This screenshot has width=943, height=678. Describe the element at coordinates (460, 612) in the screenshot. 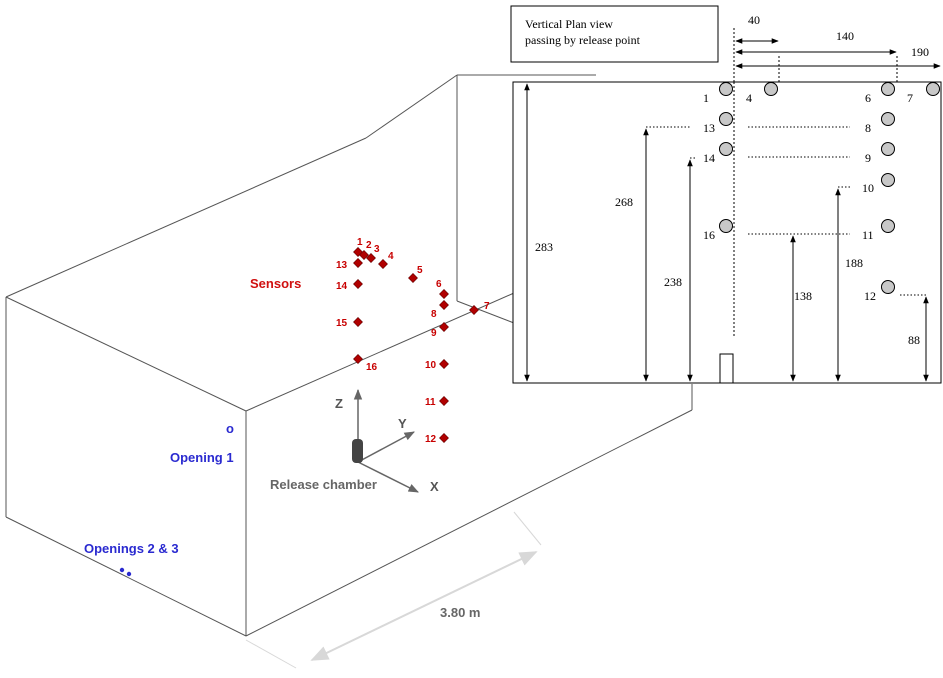

I see `room-dimension-label: 3.80 m` at that location.